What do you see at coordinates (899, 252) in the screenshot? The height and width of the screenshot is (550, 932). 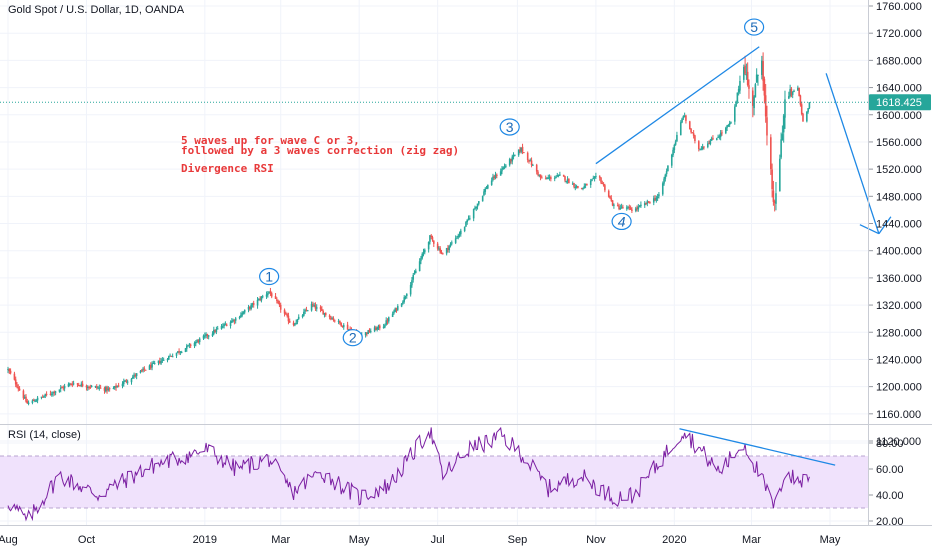 I see `price-axis-label: 1400.000` at bounding box center [899, 252].